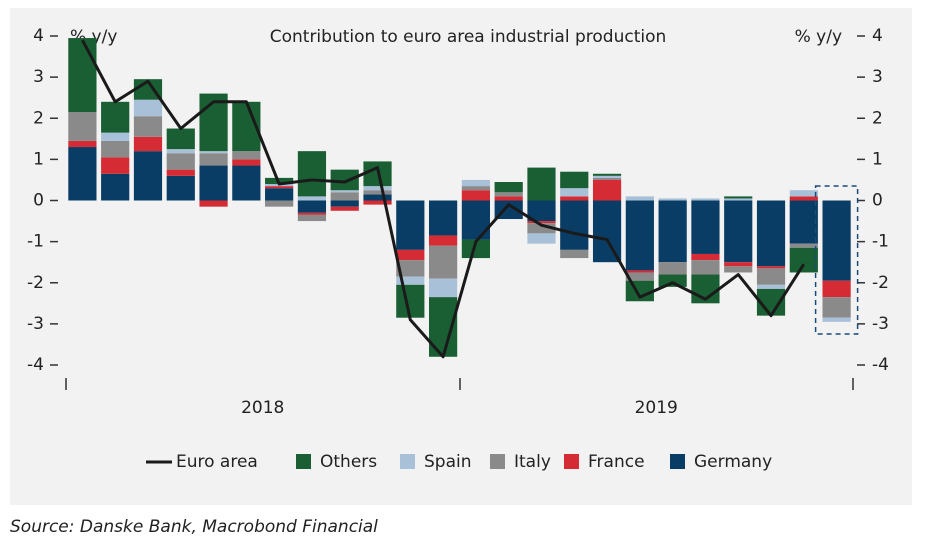 The height and width of the screenshot is (542, 927). What do you see at coordinates (532, 462) in the screenshot?
I see `legend-label: Italy` at bounding box center [532, 462].